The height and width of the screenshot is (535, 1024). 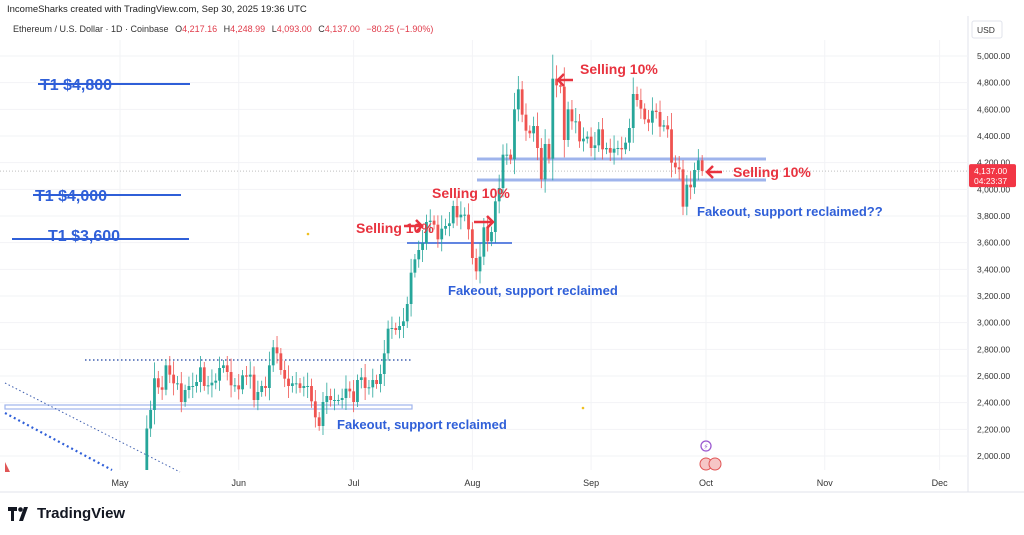 What do you see at coordinates (248, 29) in the screenshot?
I see `high-value: 4,248.99` at bounding box center [248, 29].